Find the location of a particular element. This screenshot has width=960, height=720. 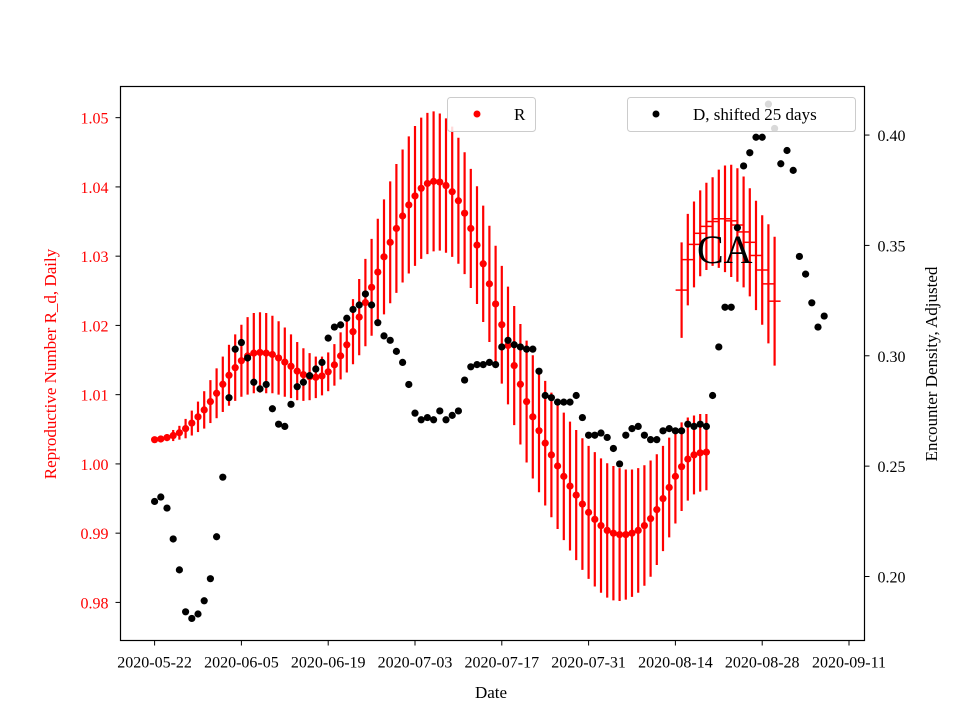

x-tick-label: 2020-08-28 is located at coordinates (762, 663).